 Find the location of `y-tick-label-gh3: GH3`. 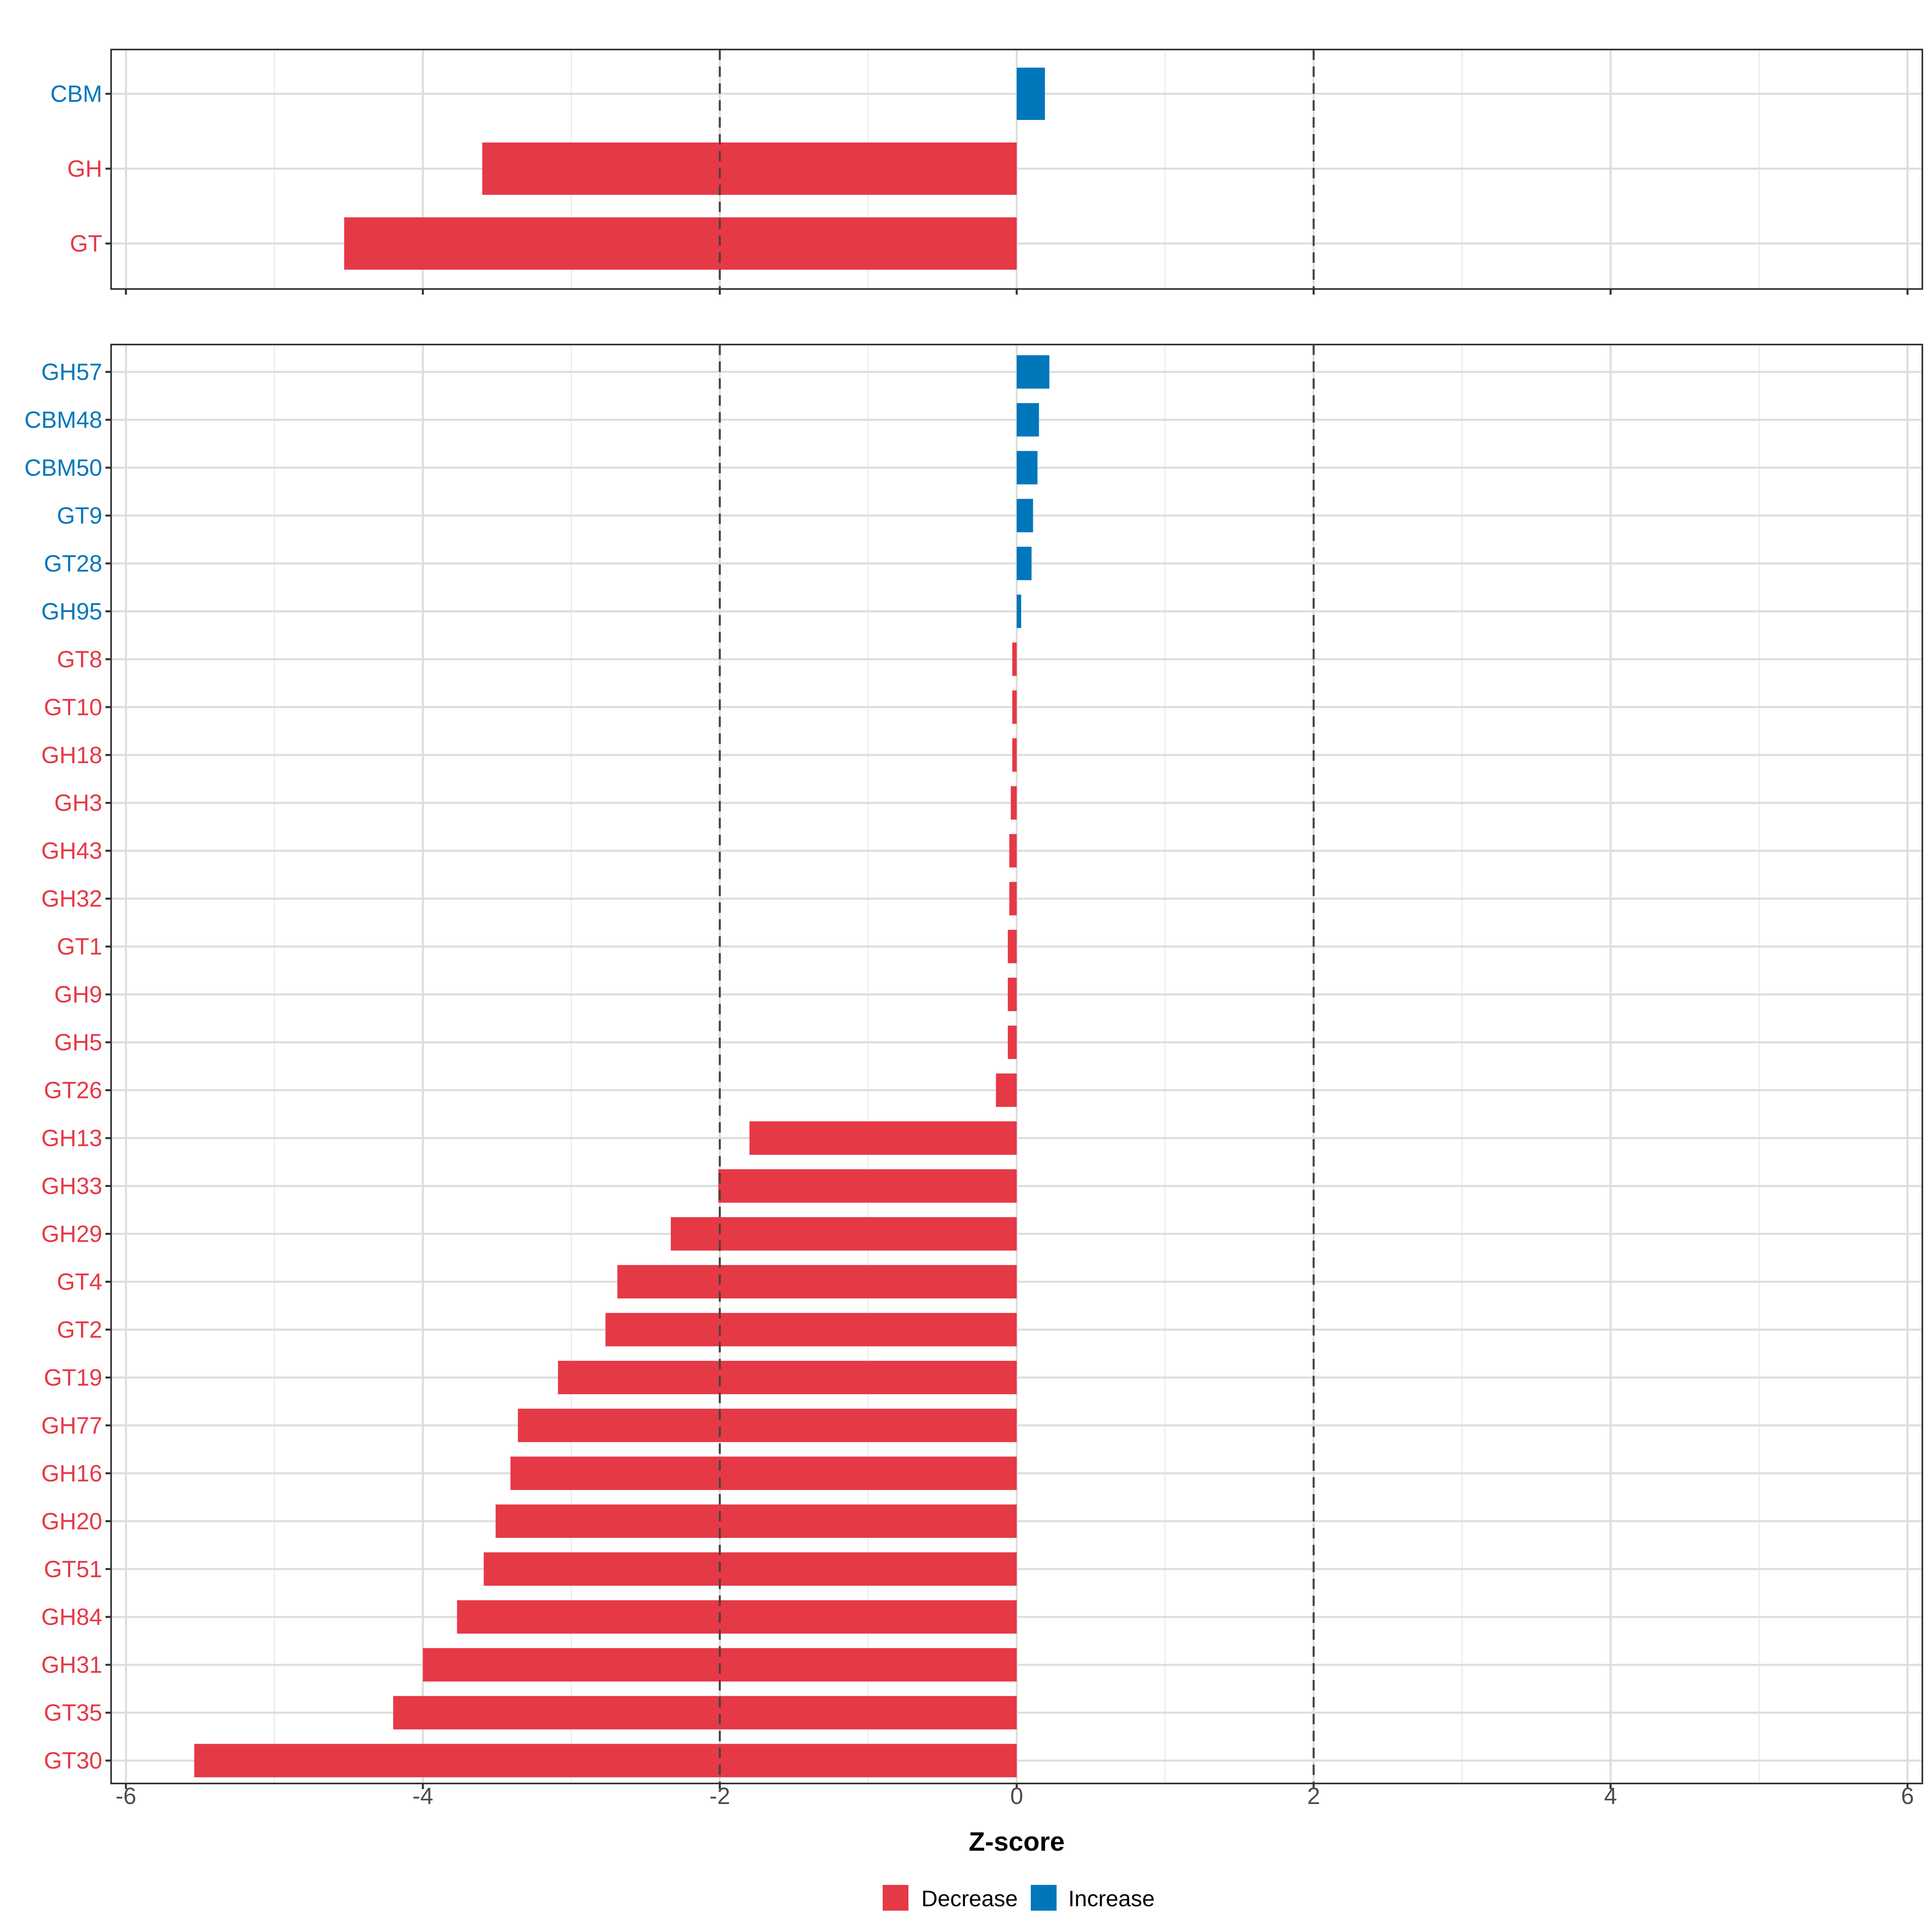

y-tick-label-gh3: GH3 is located at coordinates (78, 803).